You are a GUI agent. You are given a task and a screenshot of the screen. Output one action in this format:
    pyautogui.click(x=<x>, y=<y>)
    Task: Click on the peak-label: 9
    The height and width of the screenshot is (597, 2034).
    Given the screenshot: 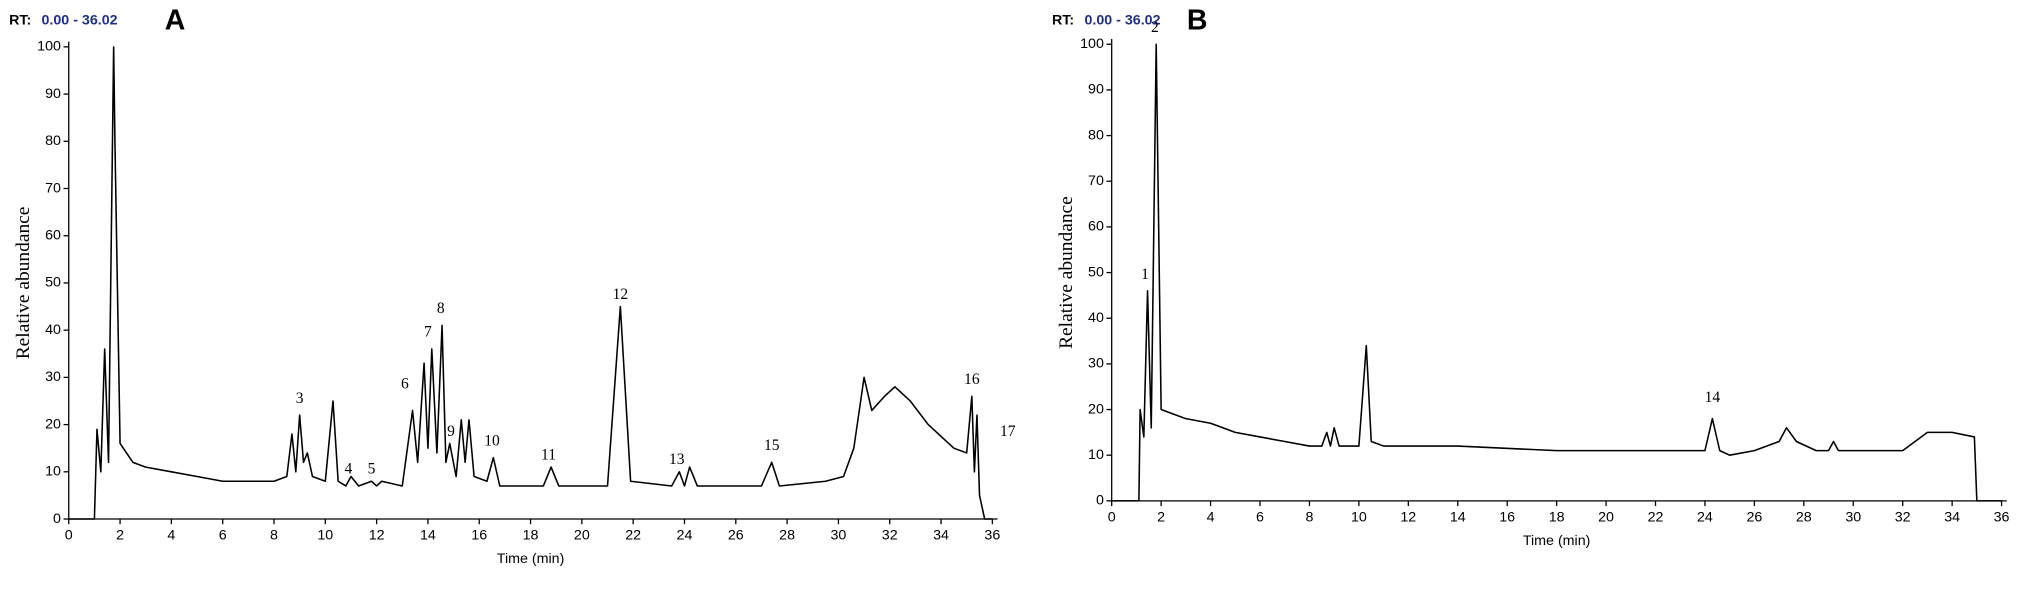 What is the action you would take?
    pyautogui.click(x=451, y=431)
    